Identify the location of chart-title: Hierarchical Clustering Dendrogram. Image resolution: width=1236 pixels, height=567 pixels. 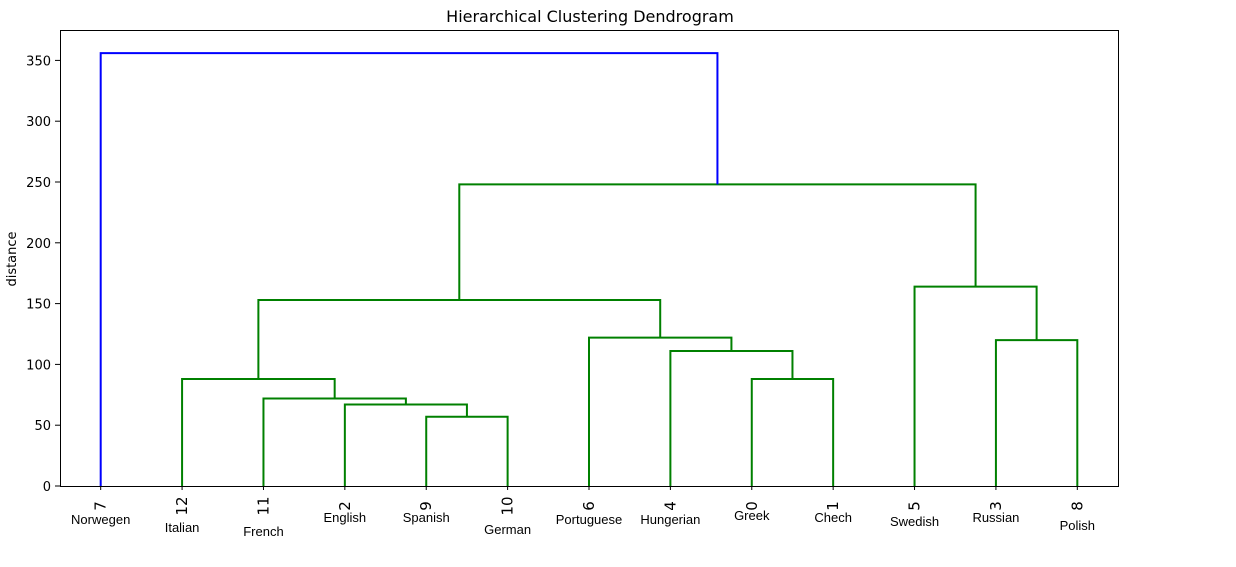
(590, 16).